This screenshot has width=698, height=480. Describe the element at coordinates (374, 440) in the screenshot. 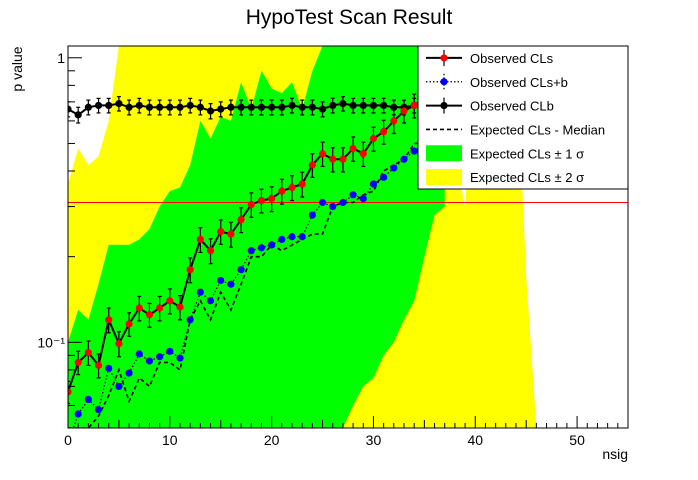

I see `x-tick-label: 30` at that location.